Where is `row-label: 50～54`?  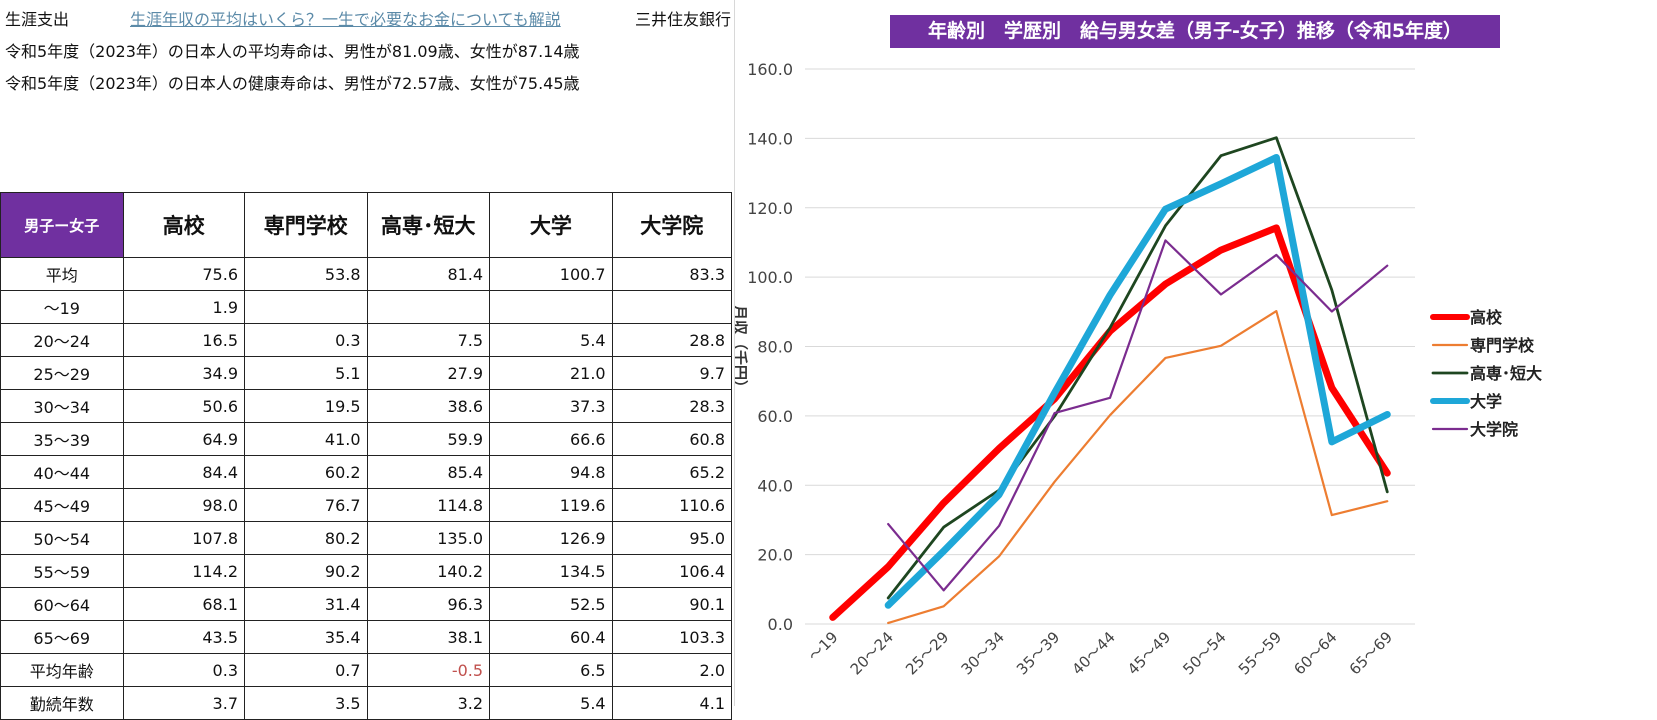 row-label: 50～54 is located at coordinates (62, 538).